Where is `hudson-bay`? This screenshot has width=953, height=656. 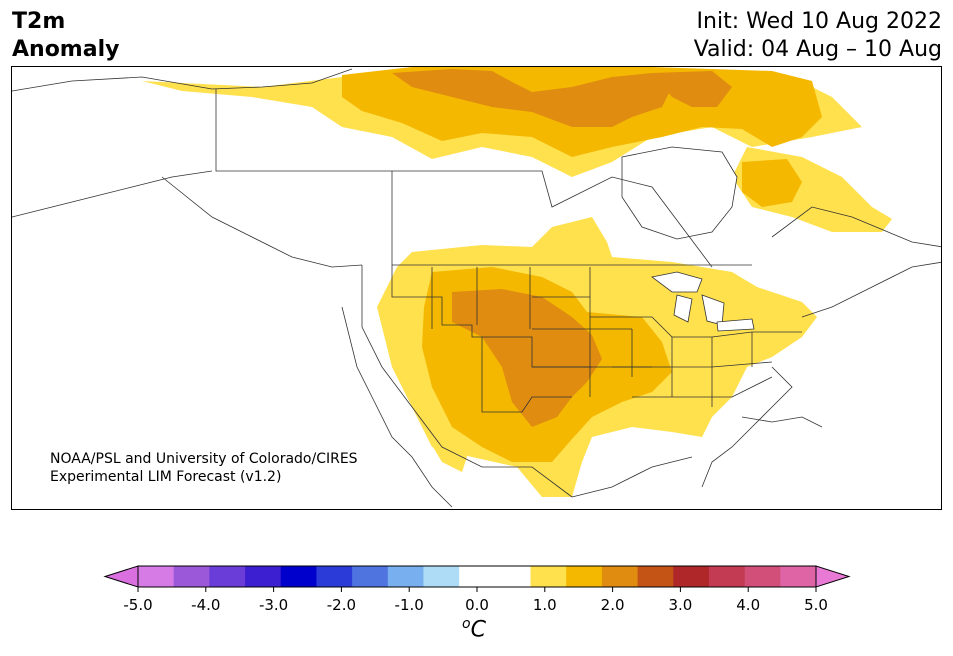
hudson-bay is located at coordinates (679, 193).